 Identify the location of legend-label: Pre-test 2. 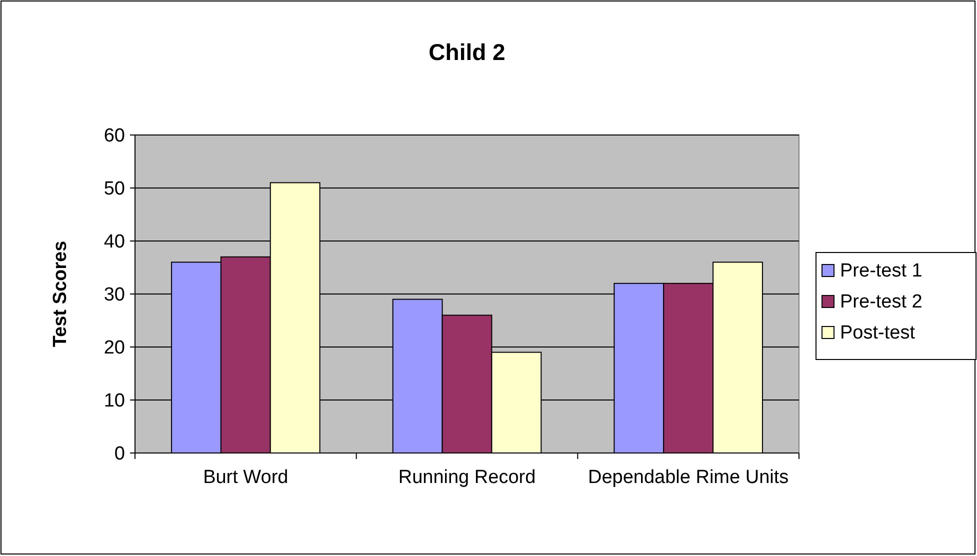
(881, 302).